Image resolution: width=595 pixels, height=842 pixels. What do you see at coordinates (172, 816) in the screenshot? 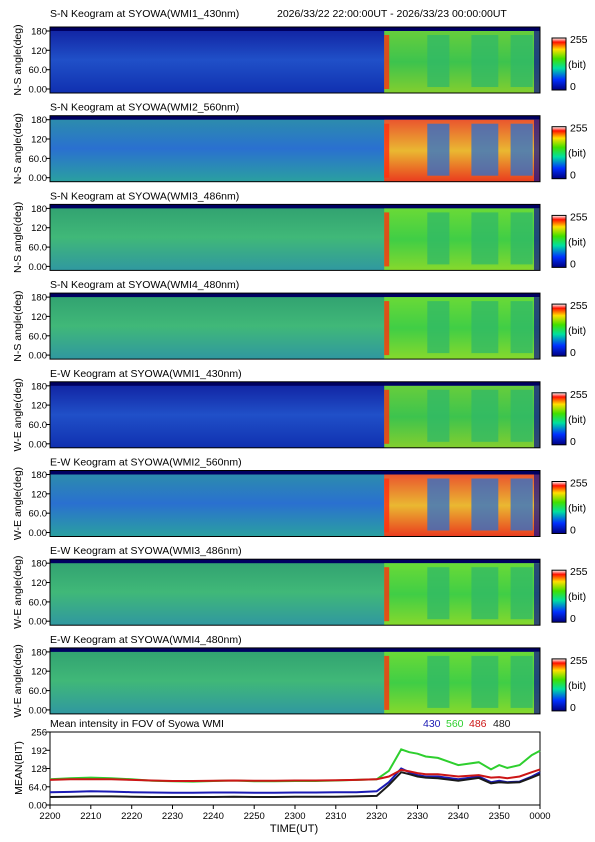
I see `x-tick-label: 2230` at bounding box center [172, 816].